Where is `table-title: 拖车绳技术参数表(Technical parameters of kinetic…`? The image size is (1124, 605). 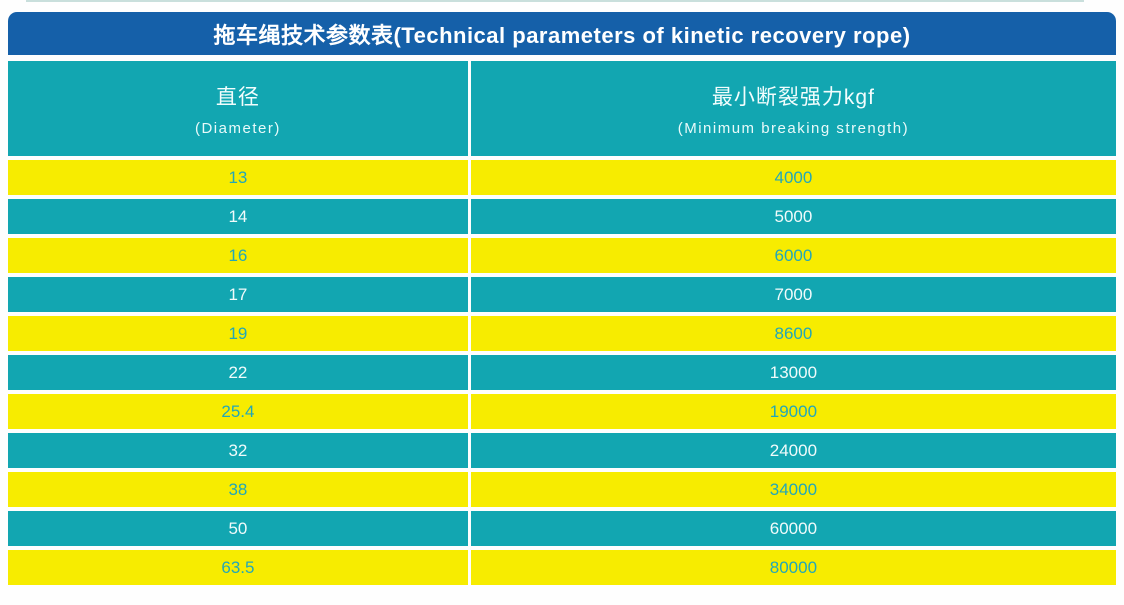
table-title: 拖车绳技术参数表(Technical parameters of kinetic… is located at coordinates (562, 35).